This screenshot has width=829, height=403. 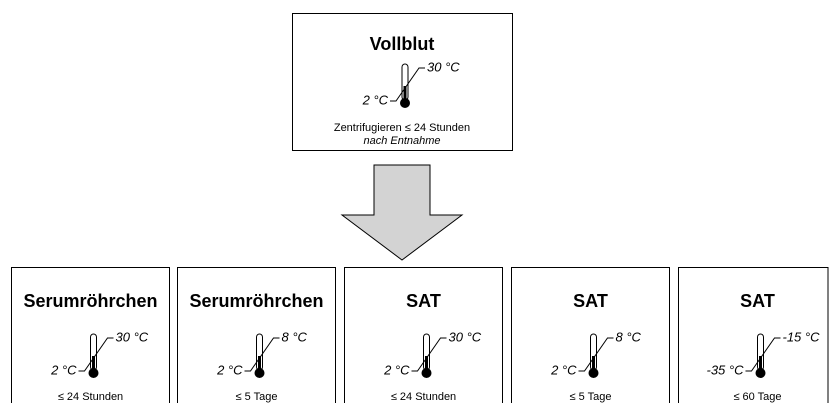 I want to click on box-title: Vollblut, so click(x=402, y=44).